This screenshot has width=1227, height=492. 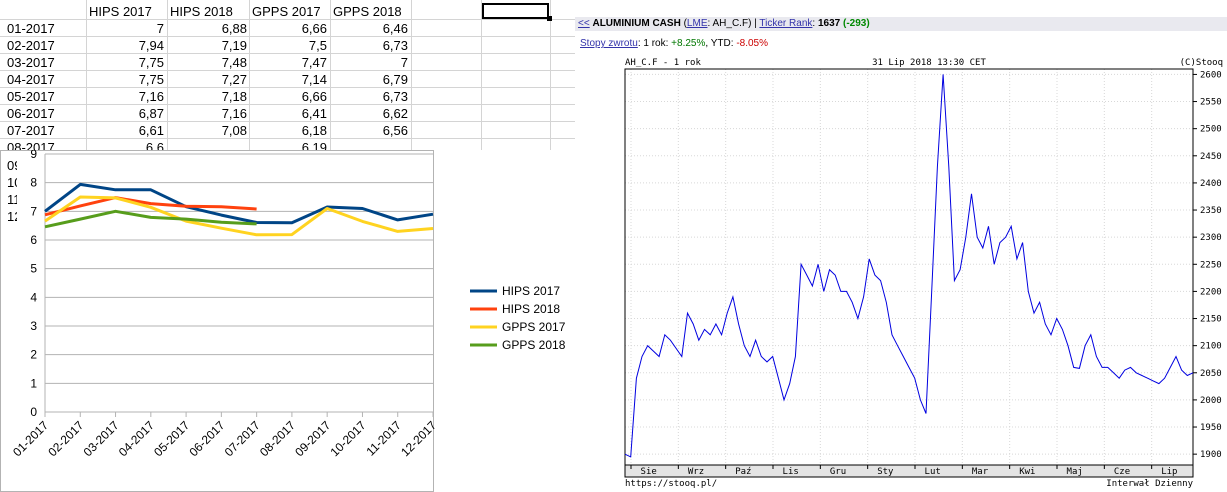 What do you see at coordinates (721, 43) in the screenshot?
I see `returns-ytd-label: , YTD:` at bounding box center [721, 43].